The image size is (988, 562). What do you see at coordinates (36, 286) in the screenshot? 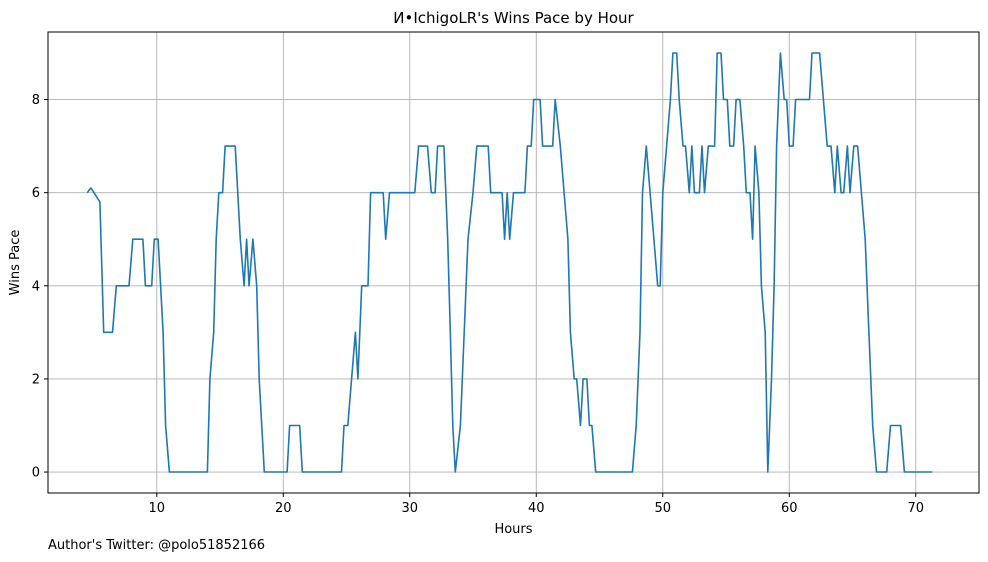
I see `y-tick-label: 4` at bounding box center [36, 286].